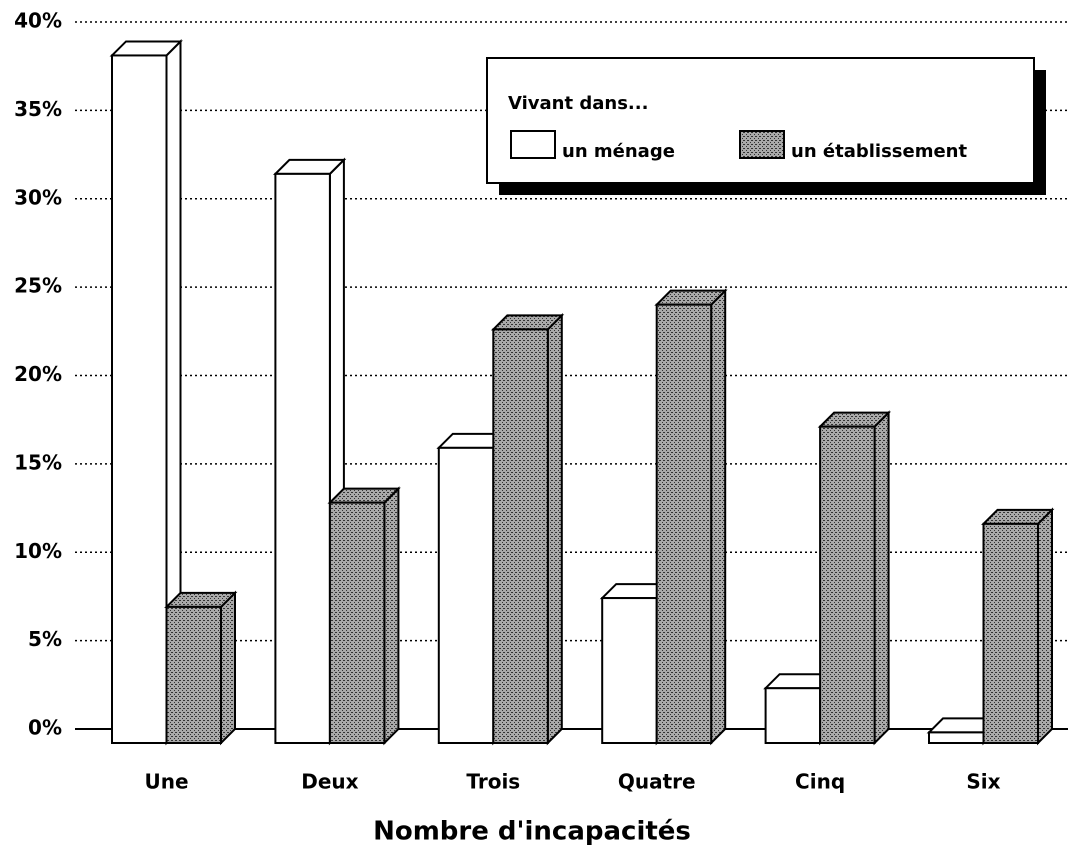 Image resolution: width=1068 pixels, height=851 pixels. What do you see at coordinates (38, 197) in the screenshot?
I see `y-tick-label: 30%` at bounding box center [38, 197].